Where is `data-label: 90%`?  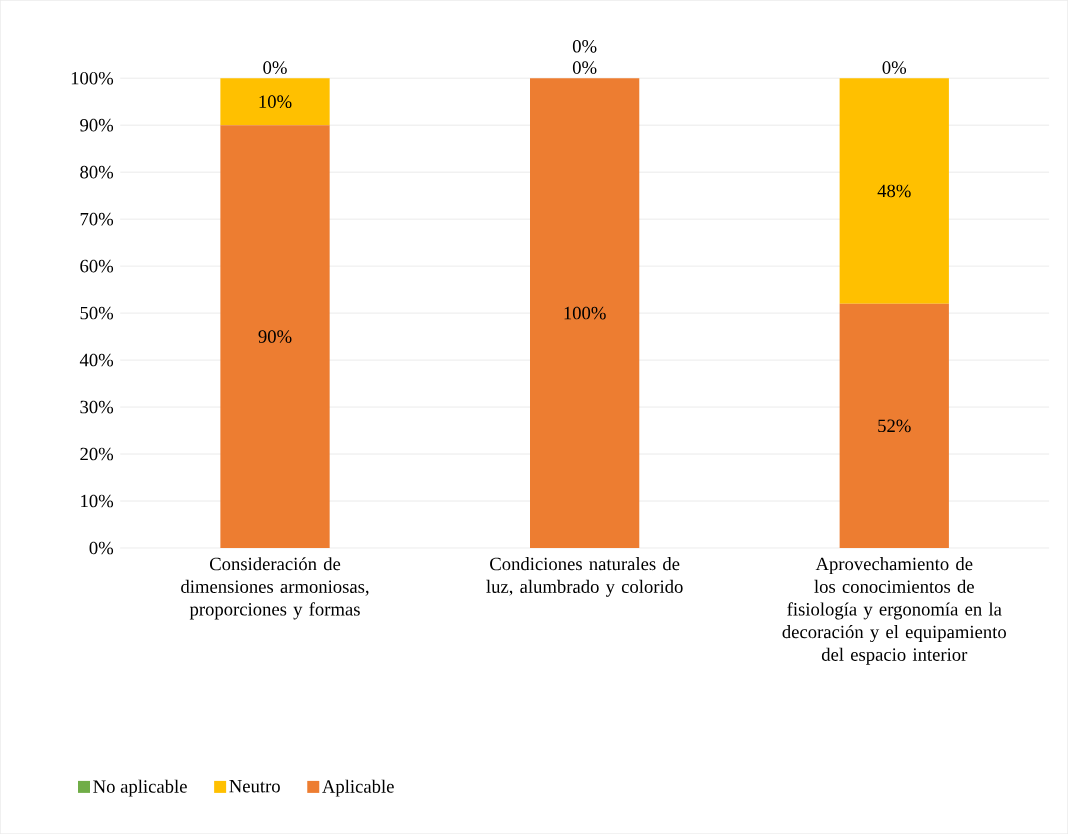
data-label: 90% is located at coordinates (275, 336).